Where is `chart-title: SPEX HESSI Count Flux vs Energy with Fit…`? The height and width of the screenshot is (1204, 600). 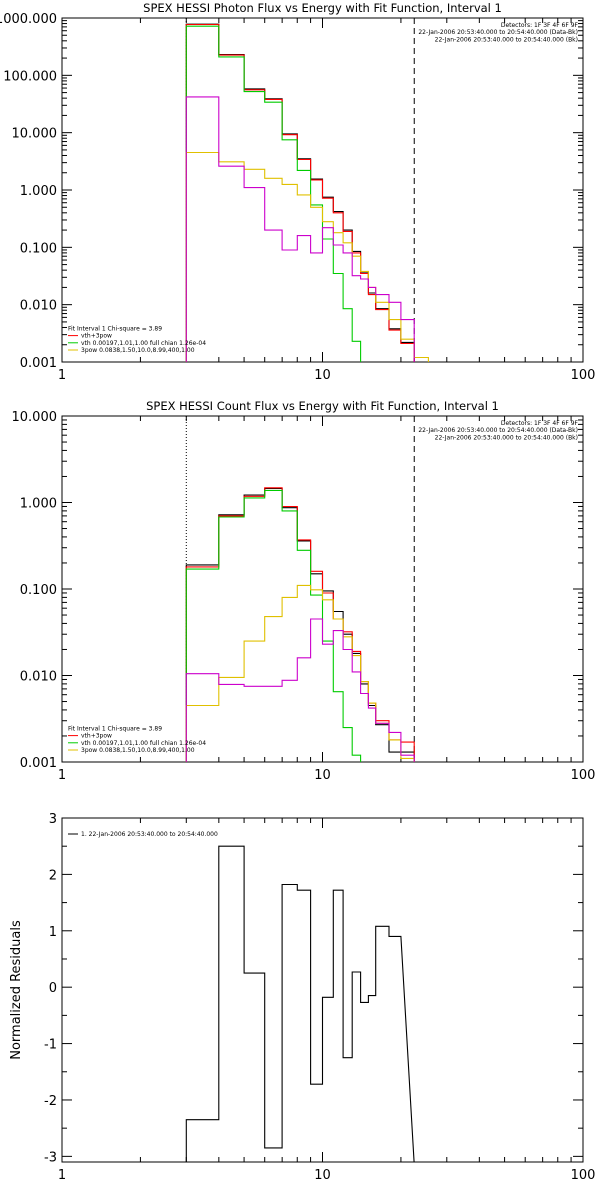
chart-title: SPEX HESSI Count Flux vs Energy with Fit… is located at coordinates (322, 406).